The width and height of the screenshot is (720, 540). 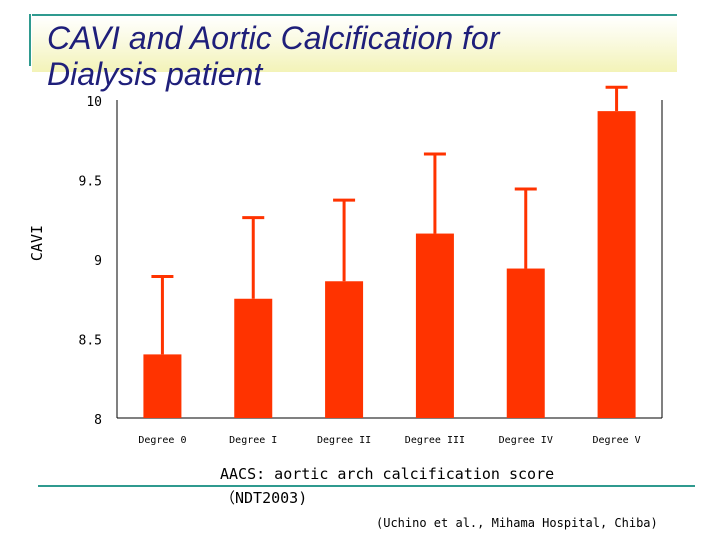 What do you see at coordinates (273, 38) in the screenshot?
I see `slide-title-line-1: CAVI and Aortic Calcification for` at bounding box center [273, 38].